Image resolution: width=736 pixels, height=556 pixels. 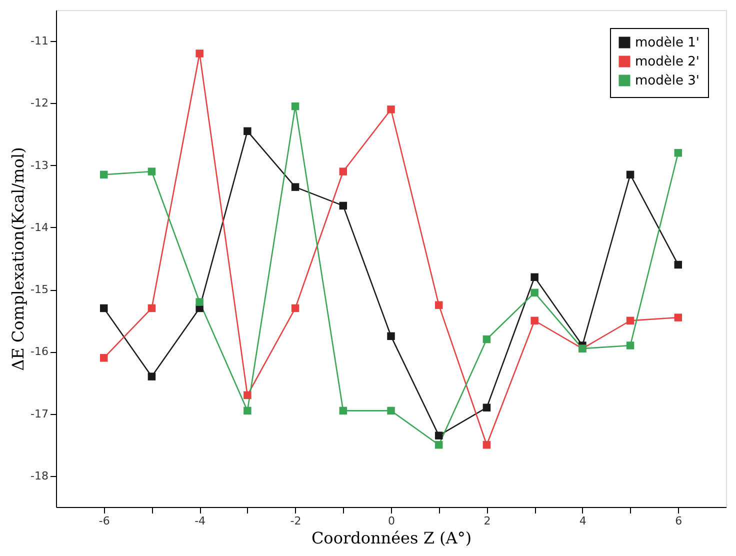 What do you see at coordinates (39, 227) in the screenshot?
I see `y-tick-label: -14` at bounding box center [39, 227].